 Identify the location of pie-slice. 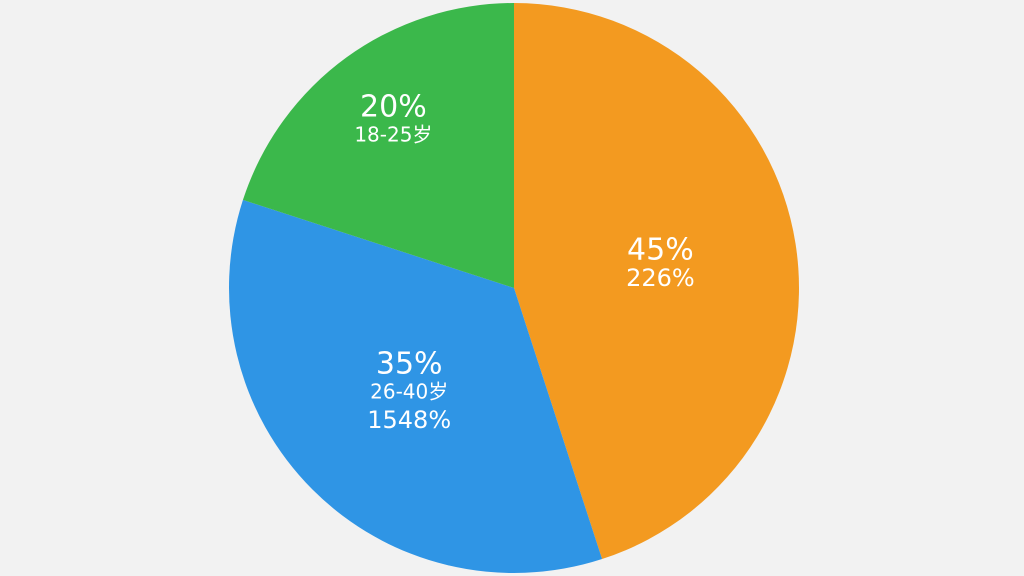
(378, 145).